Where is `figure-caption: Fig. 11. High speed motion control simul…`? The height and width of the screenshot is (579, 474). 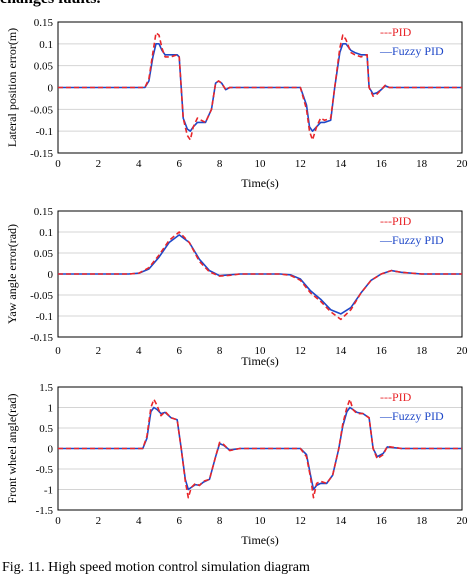
figure-caption: Fig. 11. High speed motion control simul… is located at coordinates (156, 567).